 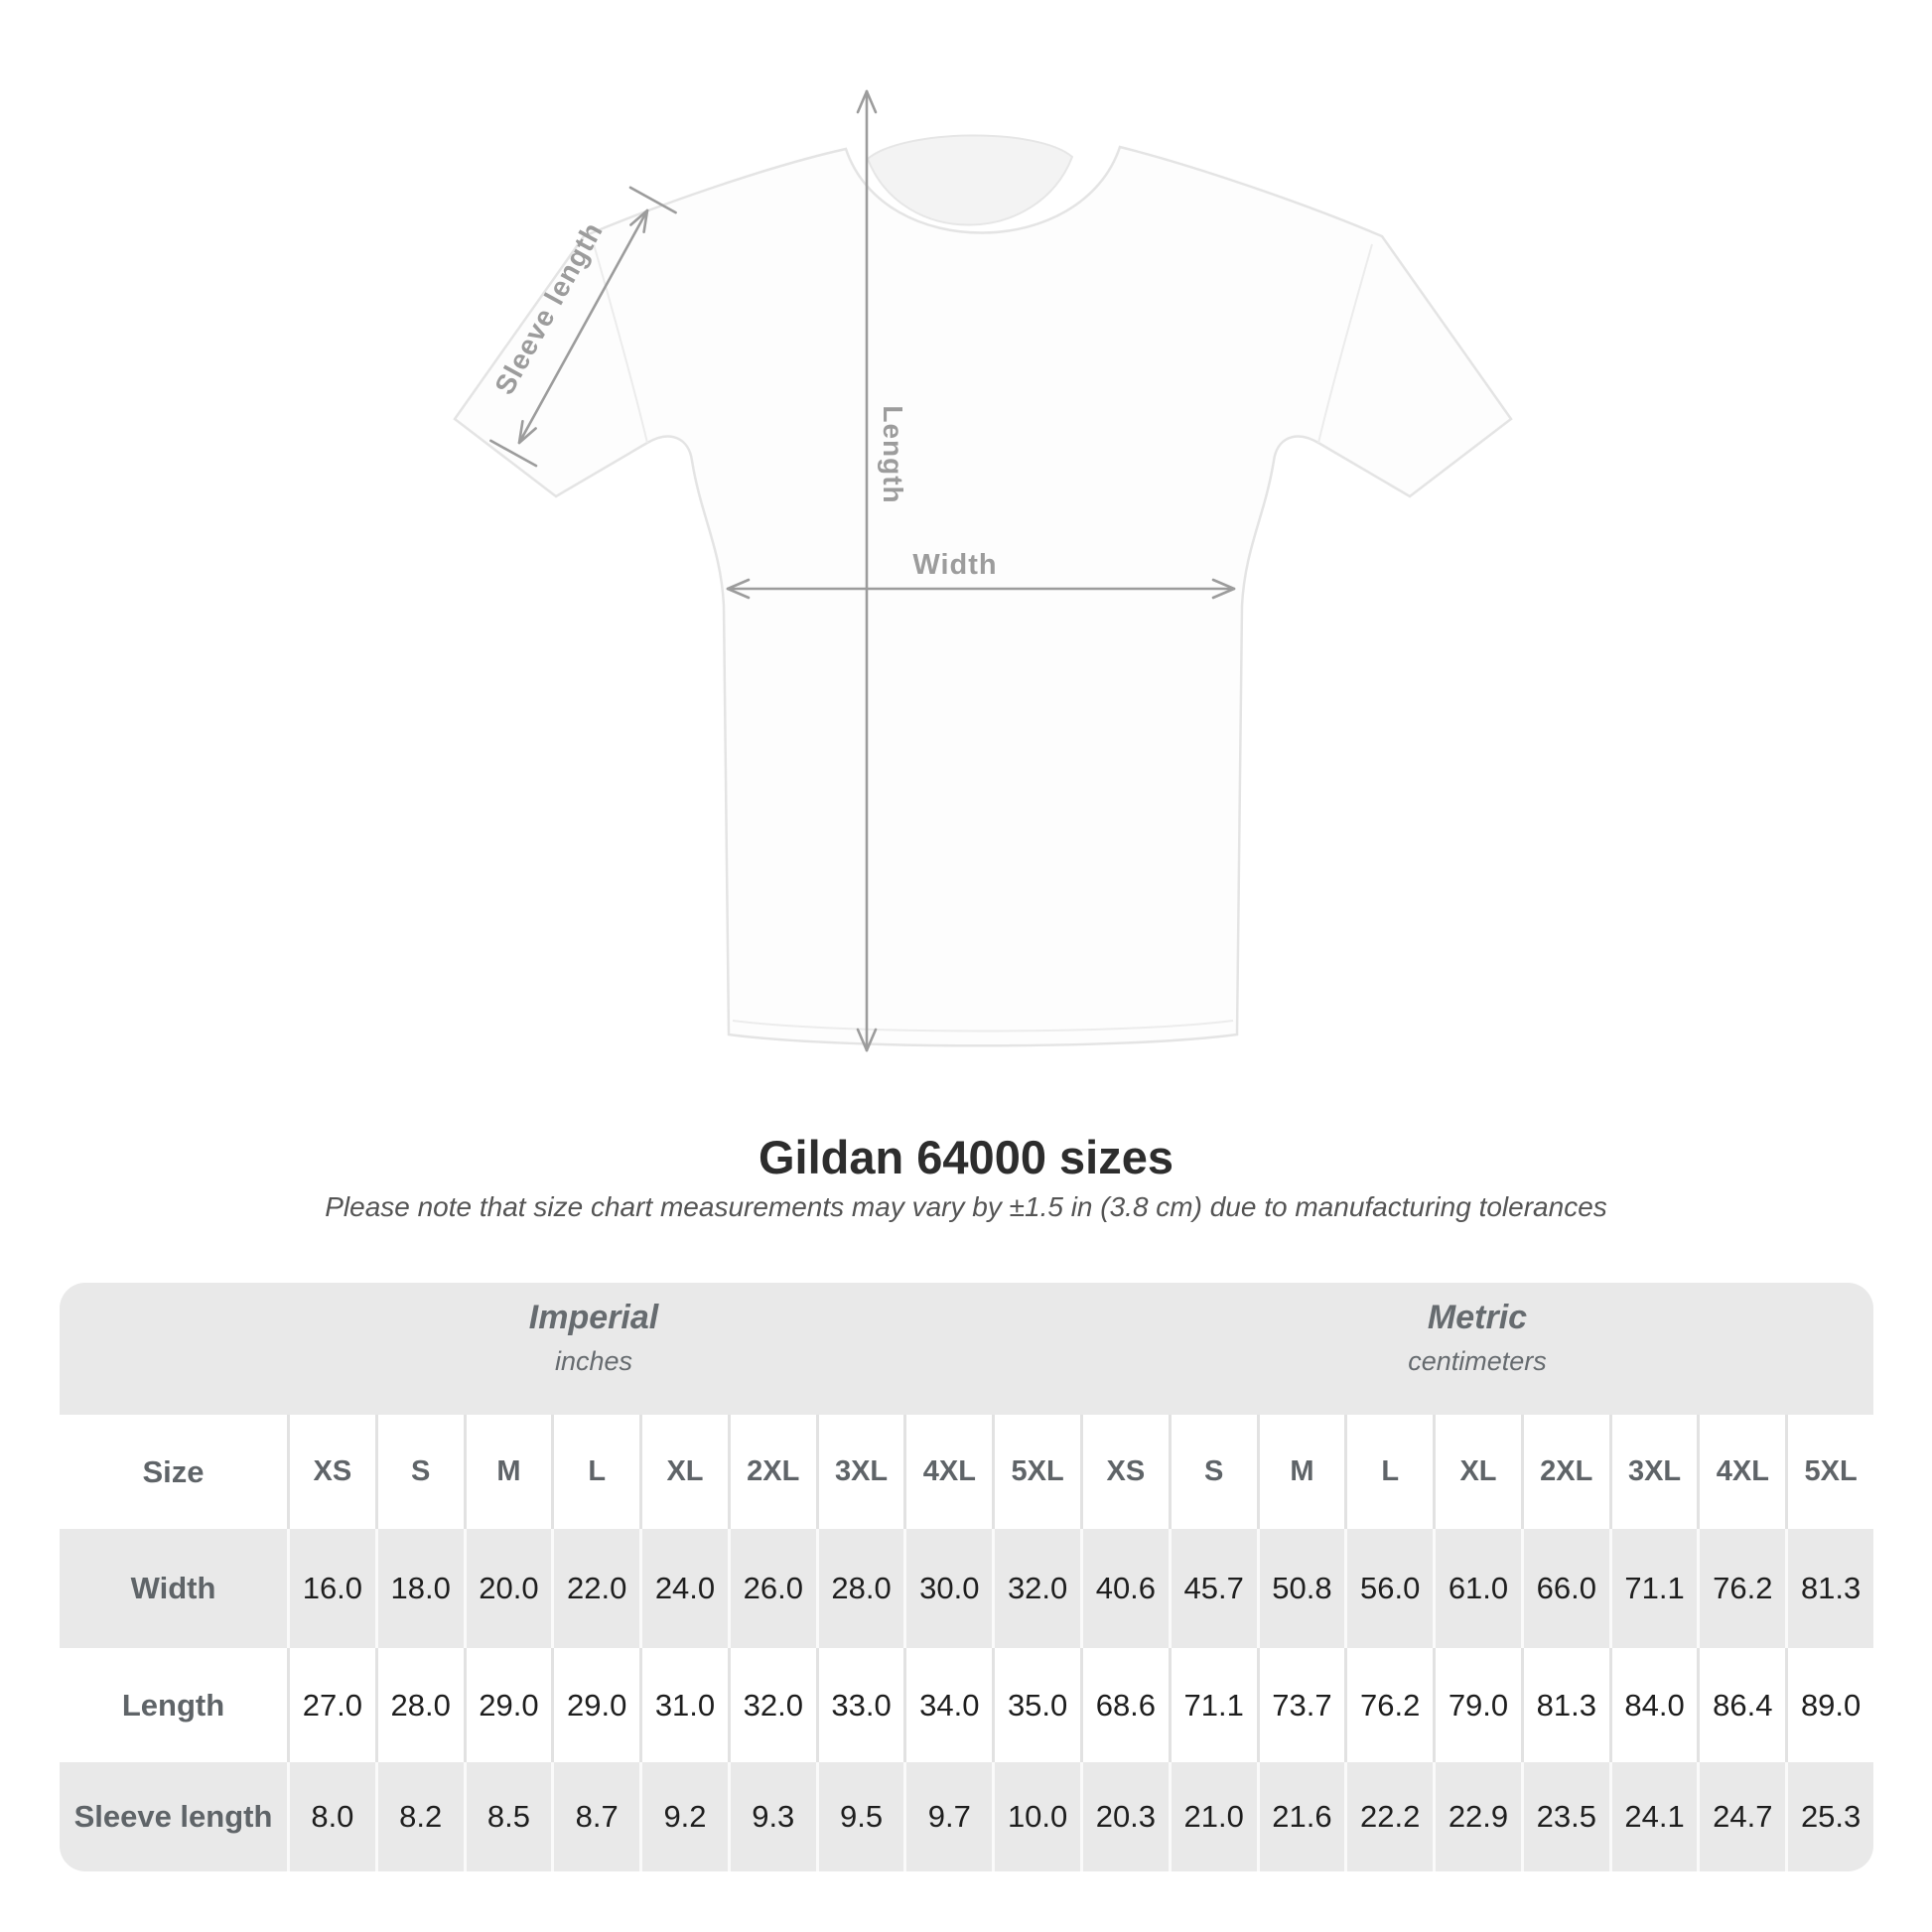 I want to click on sleeve-length-arrow, so click(x=583, y=327).